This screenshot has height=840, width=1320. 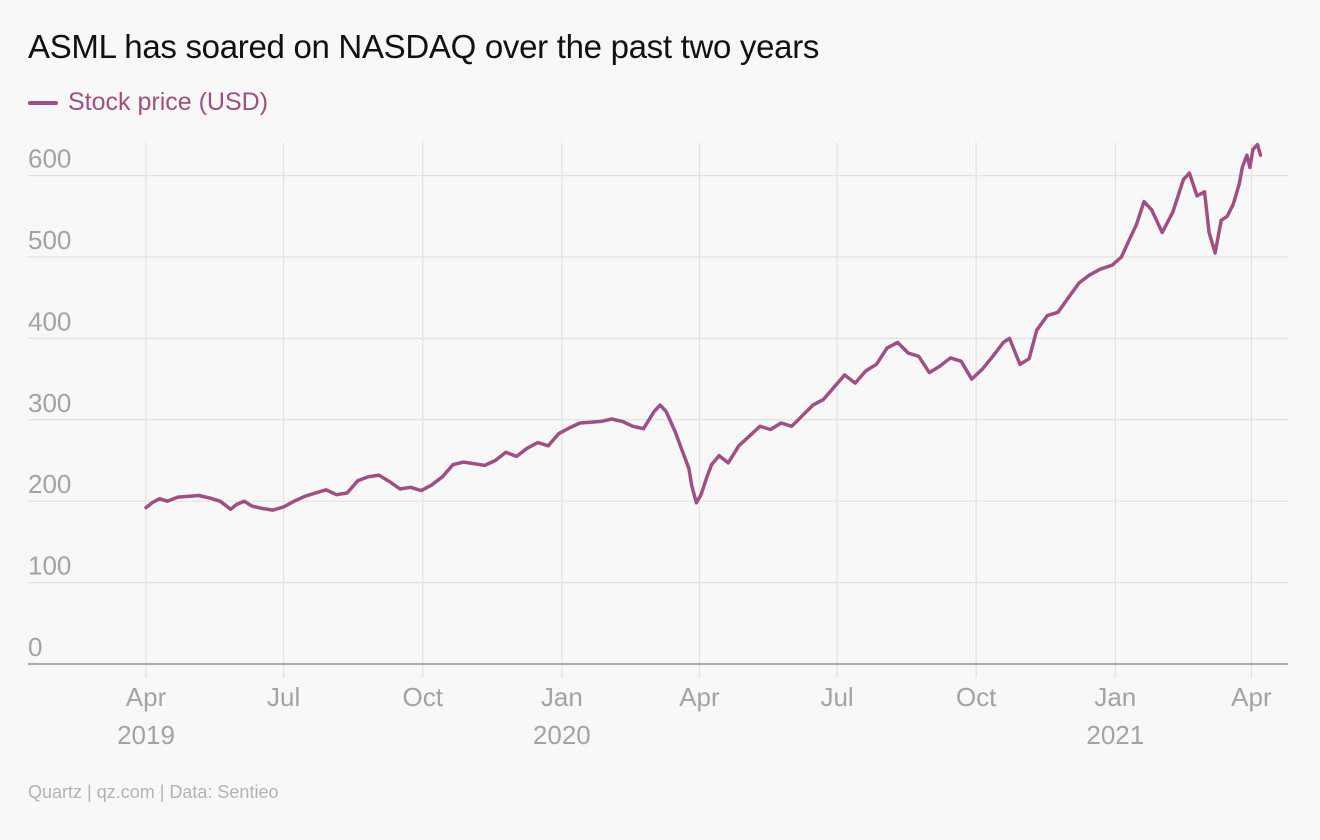 I want to click on y-tick-label: 300, so click(x=49, y=403).